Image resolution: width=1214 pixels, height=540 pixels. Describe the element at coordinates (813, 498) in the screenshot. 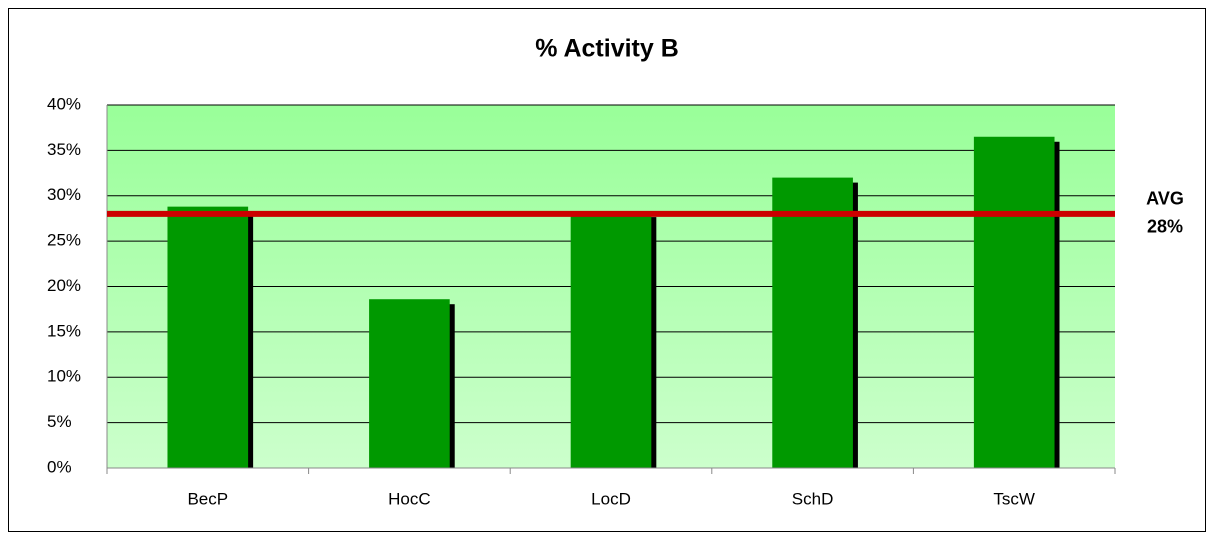

I see `x-tick-label: SchD` at that location.